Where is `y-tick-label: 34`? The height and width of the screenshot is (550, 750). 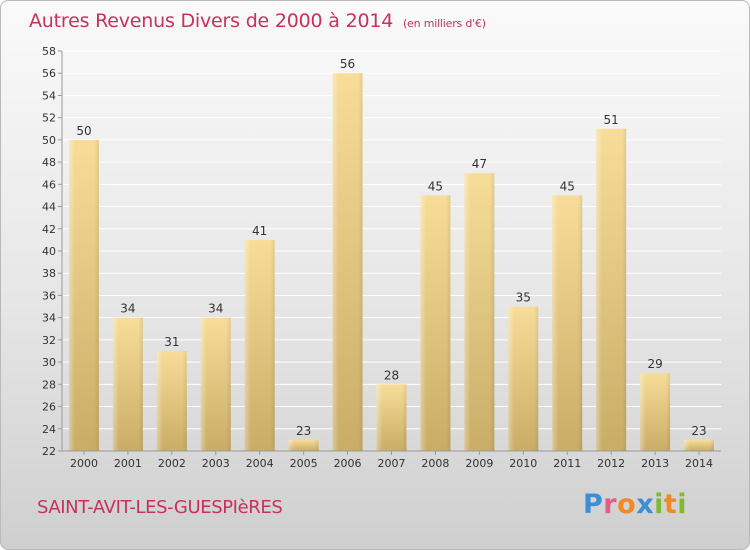
y-tick-label: 34 is located at coordinates (49, 318).